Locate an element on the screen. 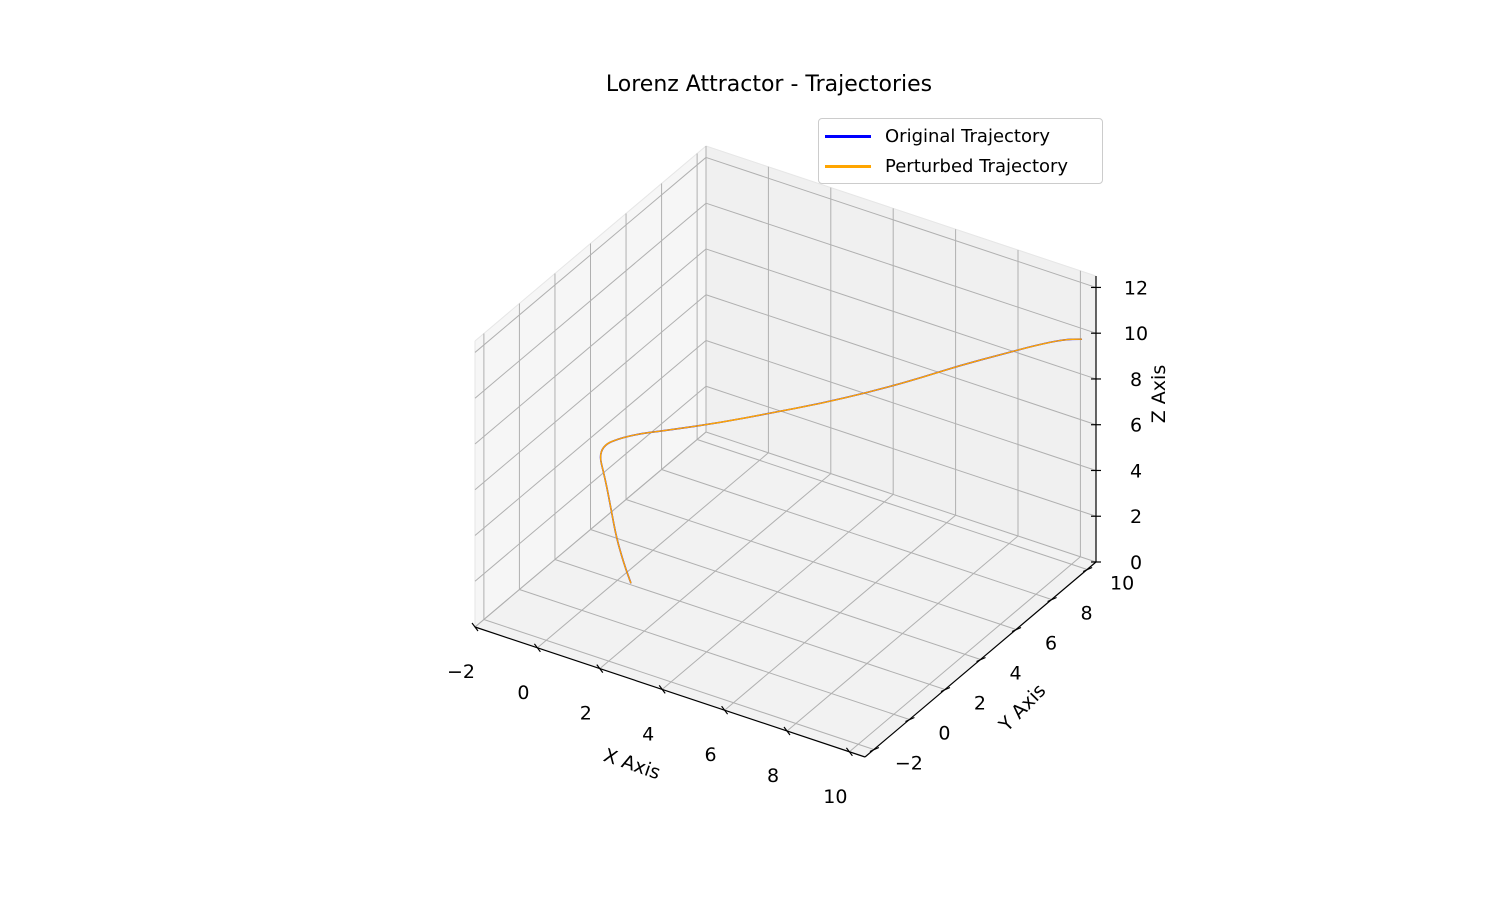 The height and width of the screenshot is (900, 1500). x-tick-label: 2 is located at coordinates (586, 714).